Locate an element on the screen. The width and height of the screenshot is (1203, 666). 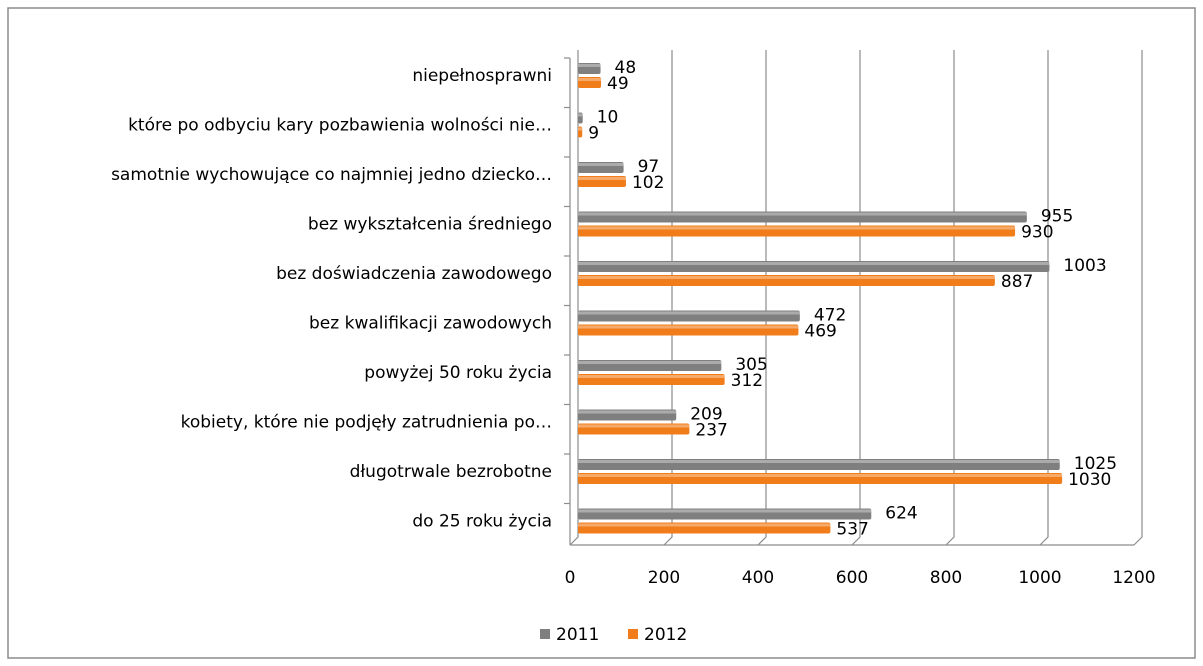
value-label: 1003 is located at coordinates (1084, 266).